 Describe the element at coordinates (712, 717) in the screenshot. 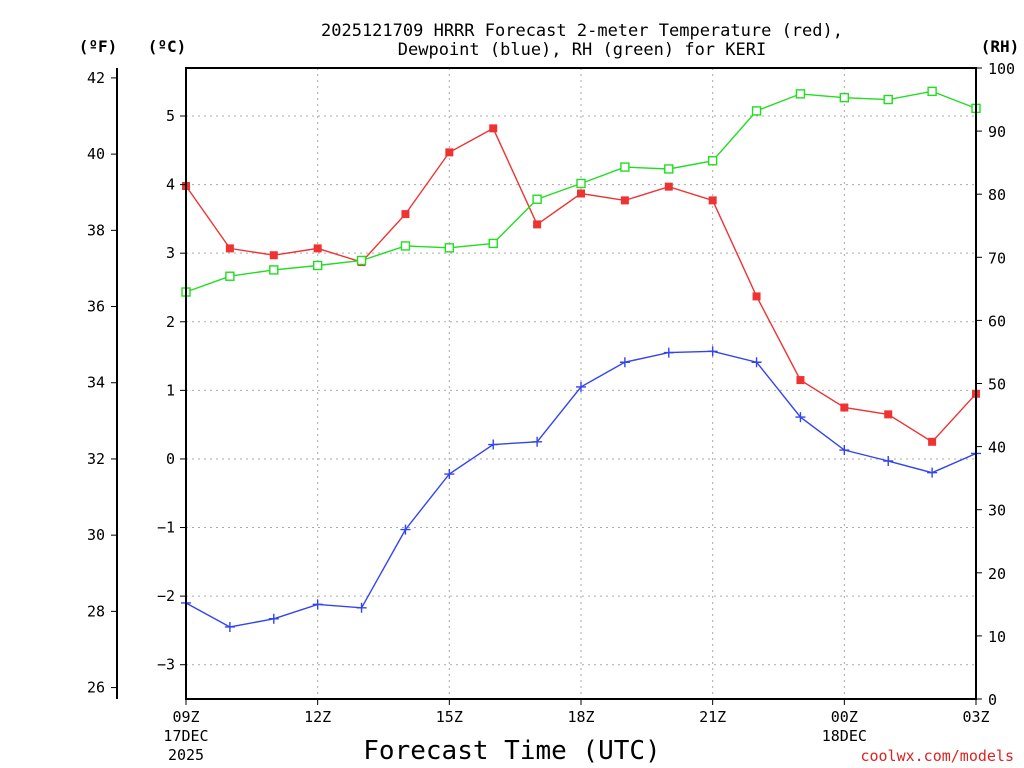

I see `x-tick-label: 21Z` at that location.